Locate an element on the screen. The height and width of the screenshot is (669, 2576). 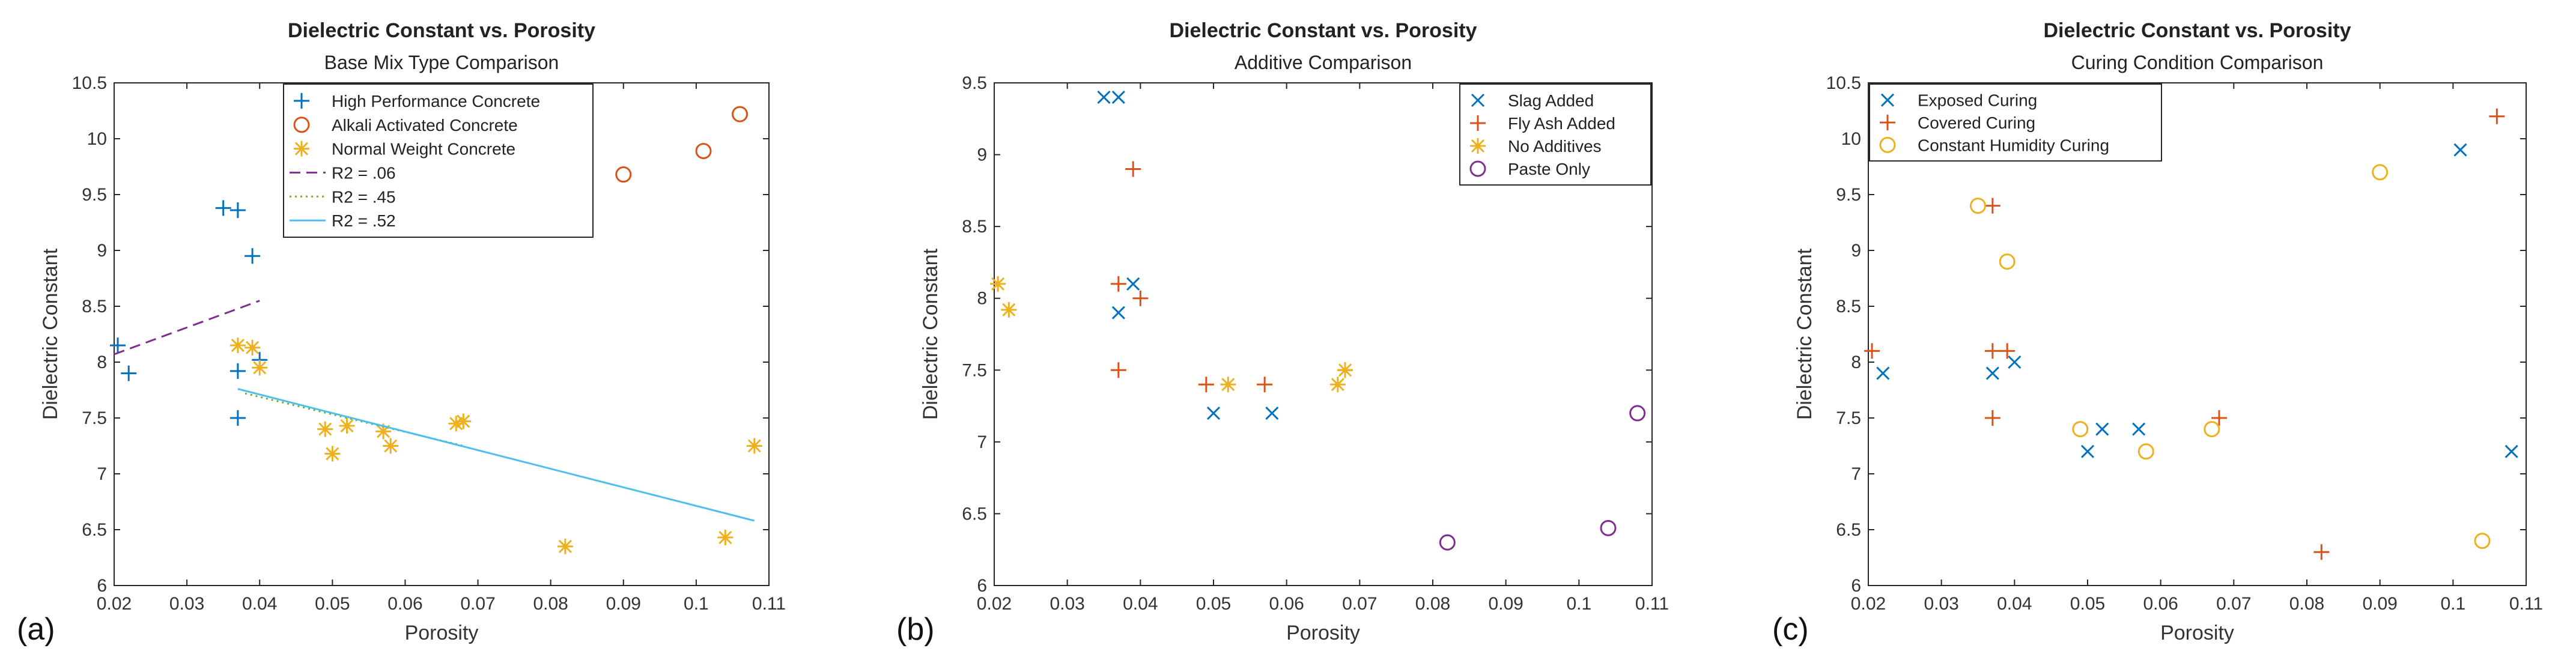
y-tick-label: 10 is located at coordinates (1851, 139).